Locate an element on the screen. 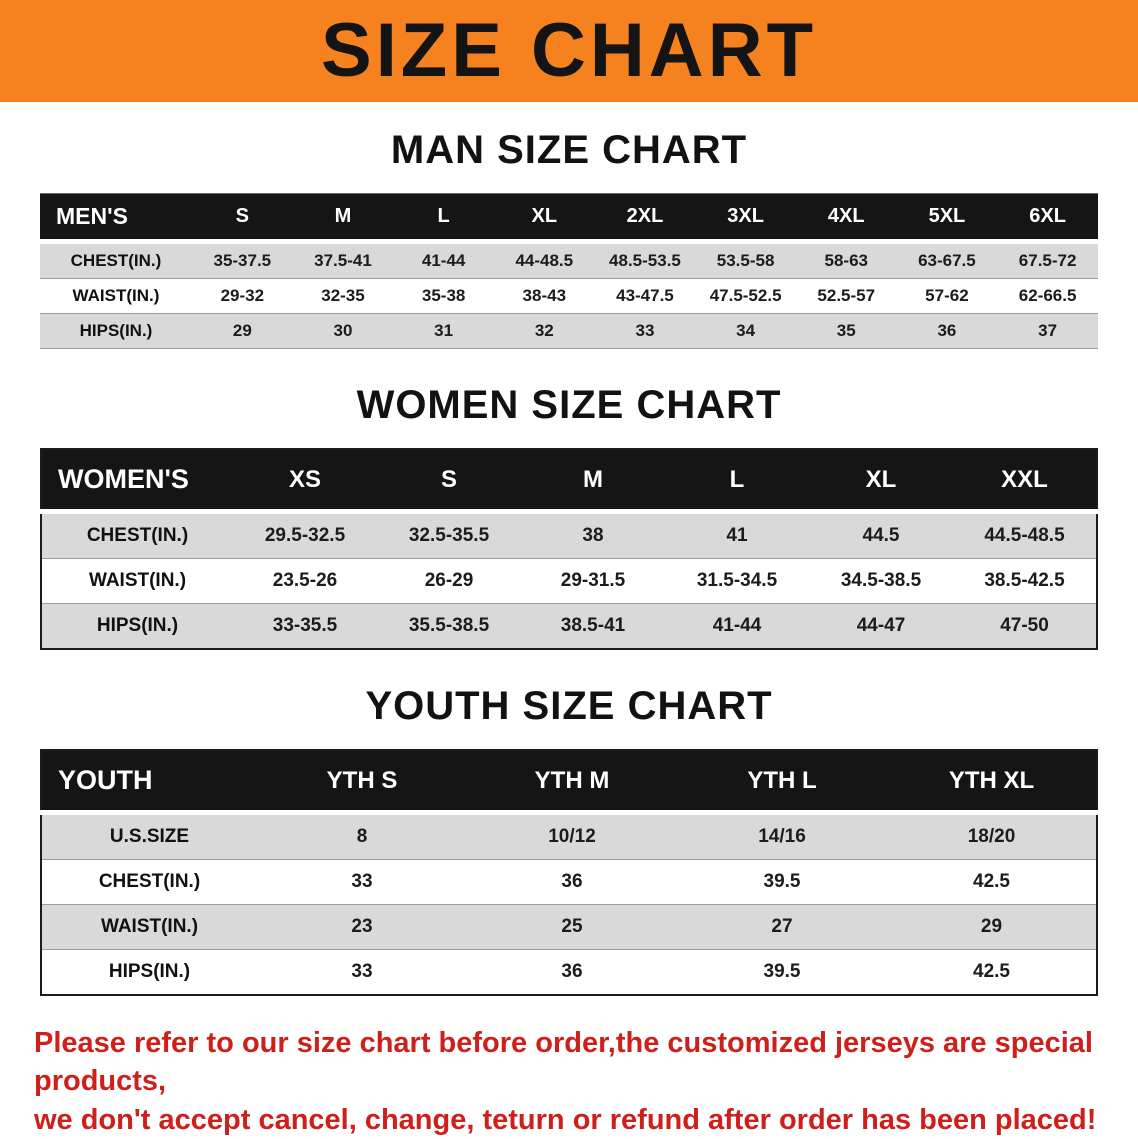  size-value: 57-62 is located at coordinates (947, 296).